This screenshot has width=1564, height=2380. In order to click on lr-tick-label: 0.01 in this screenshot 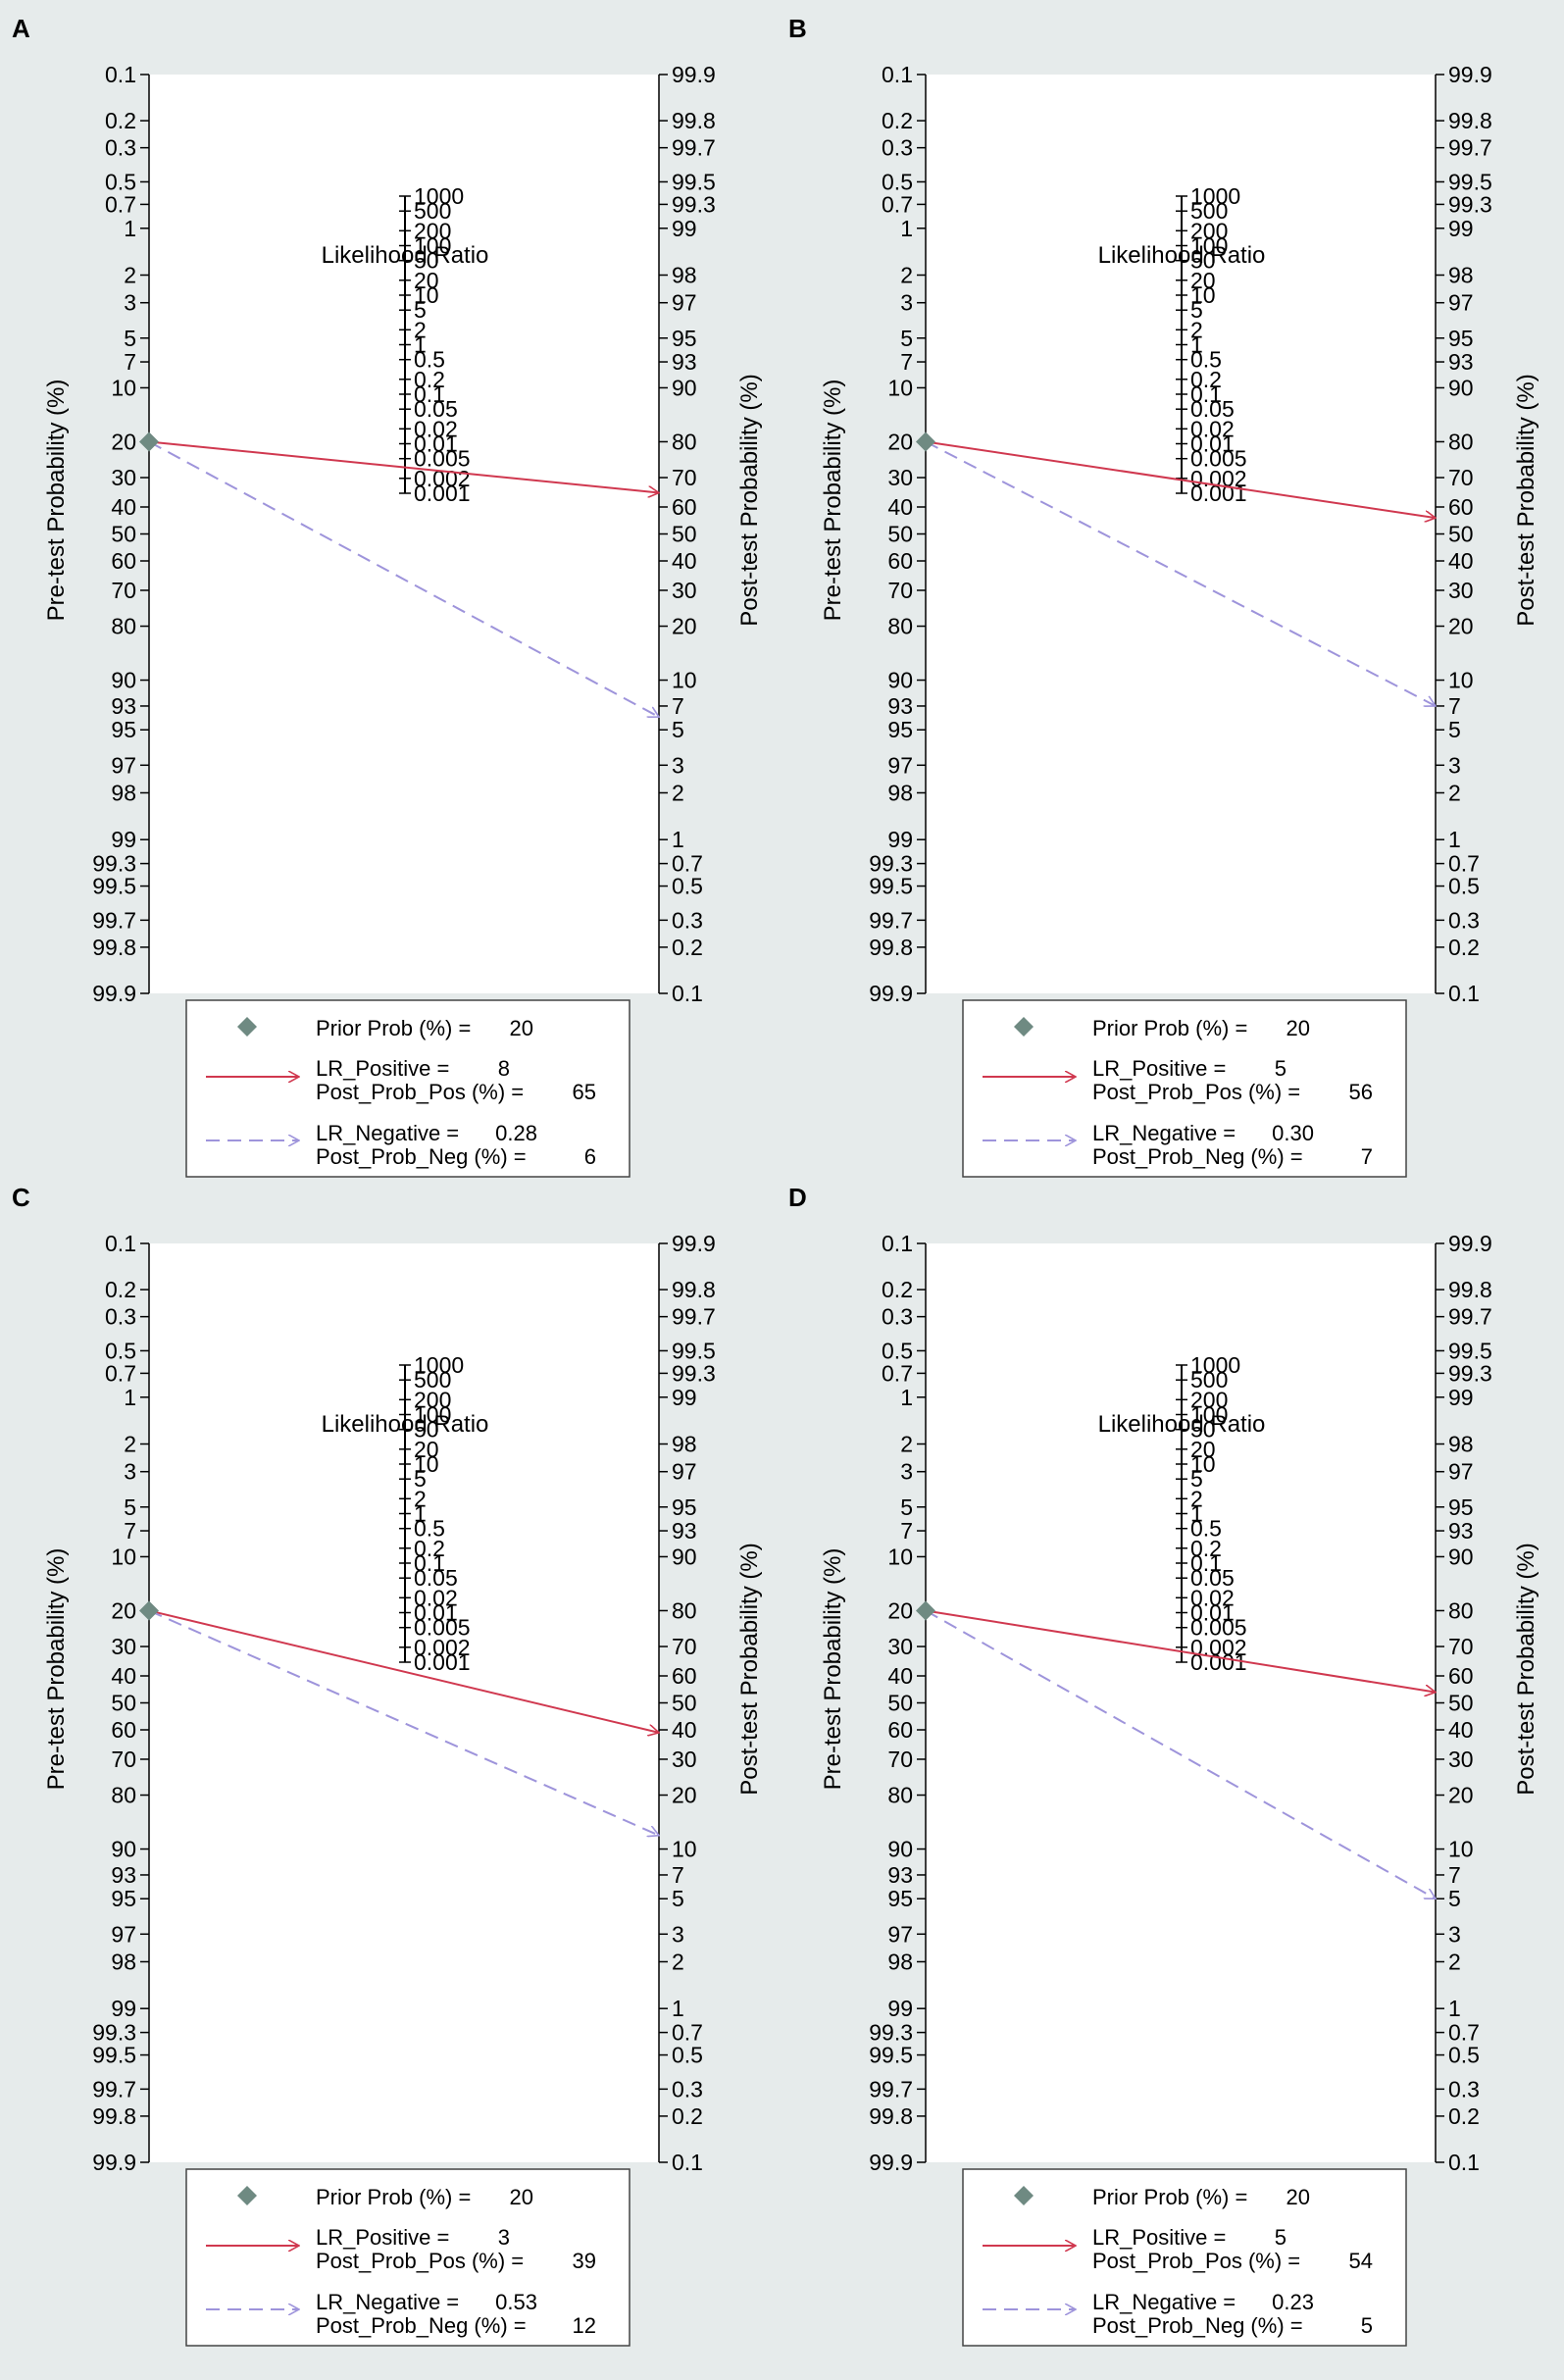, I will do `click(436, 1613)`.